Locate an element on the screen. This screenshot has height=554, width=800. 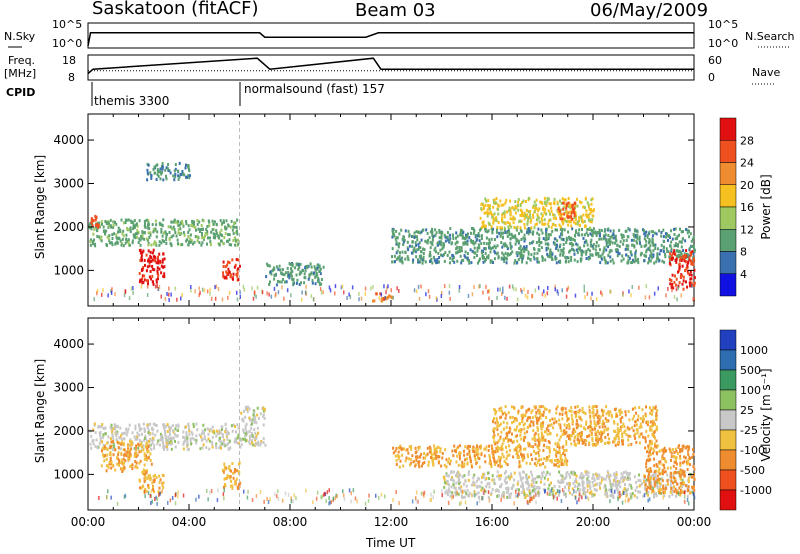
nsearch-tick-top: 10^5 is located at coordinates (723, 24).